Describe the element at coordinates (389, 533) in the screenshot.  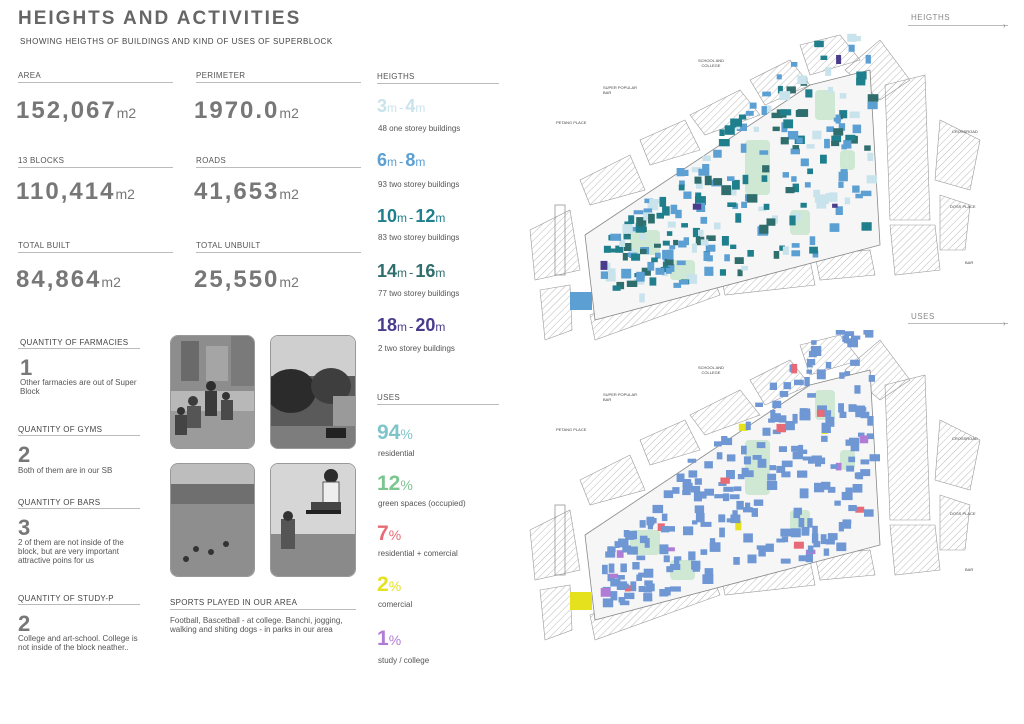
I see `use-pct: 7%` at that location.